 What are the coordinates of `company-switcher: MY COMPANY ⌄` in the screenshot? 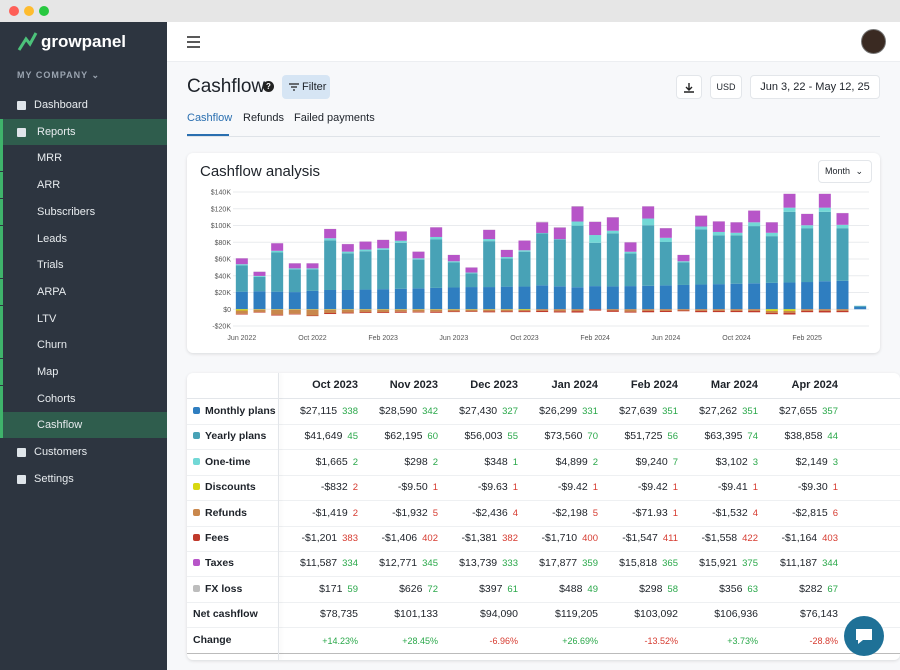 It's located at (59, 75).